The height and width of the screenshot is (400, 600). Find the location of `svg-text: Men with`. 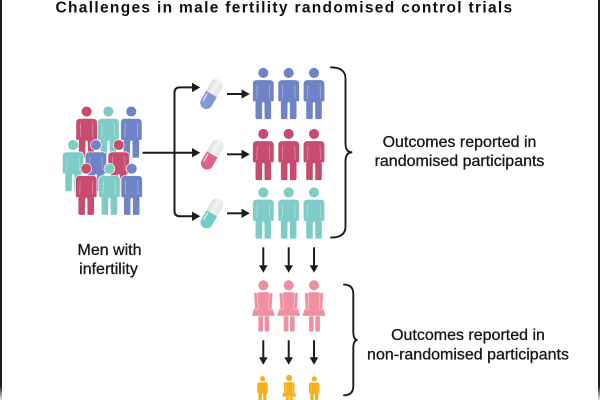

svg-text: Men with is located at coordinates (109, 250).